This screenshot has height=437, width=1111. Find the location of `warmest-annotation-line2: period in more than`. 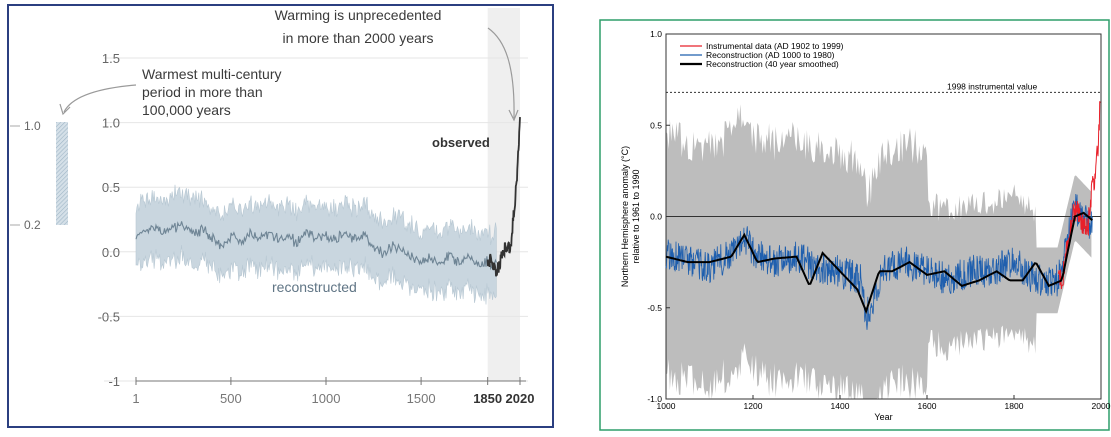

warmest-annotation-line2: period in more than is located at coordinates (202, 92).